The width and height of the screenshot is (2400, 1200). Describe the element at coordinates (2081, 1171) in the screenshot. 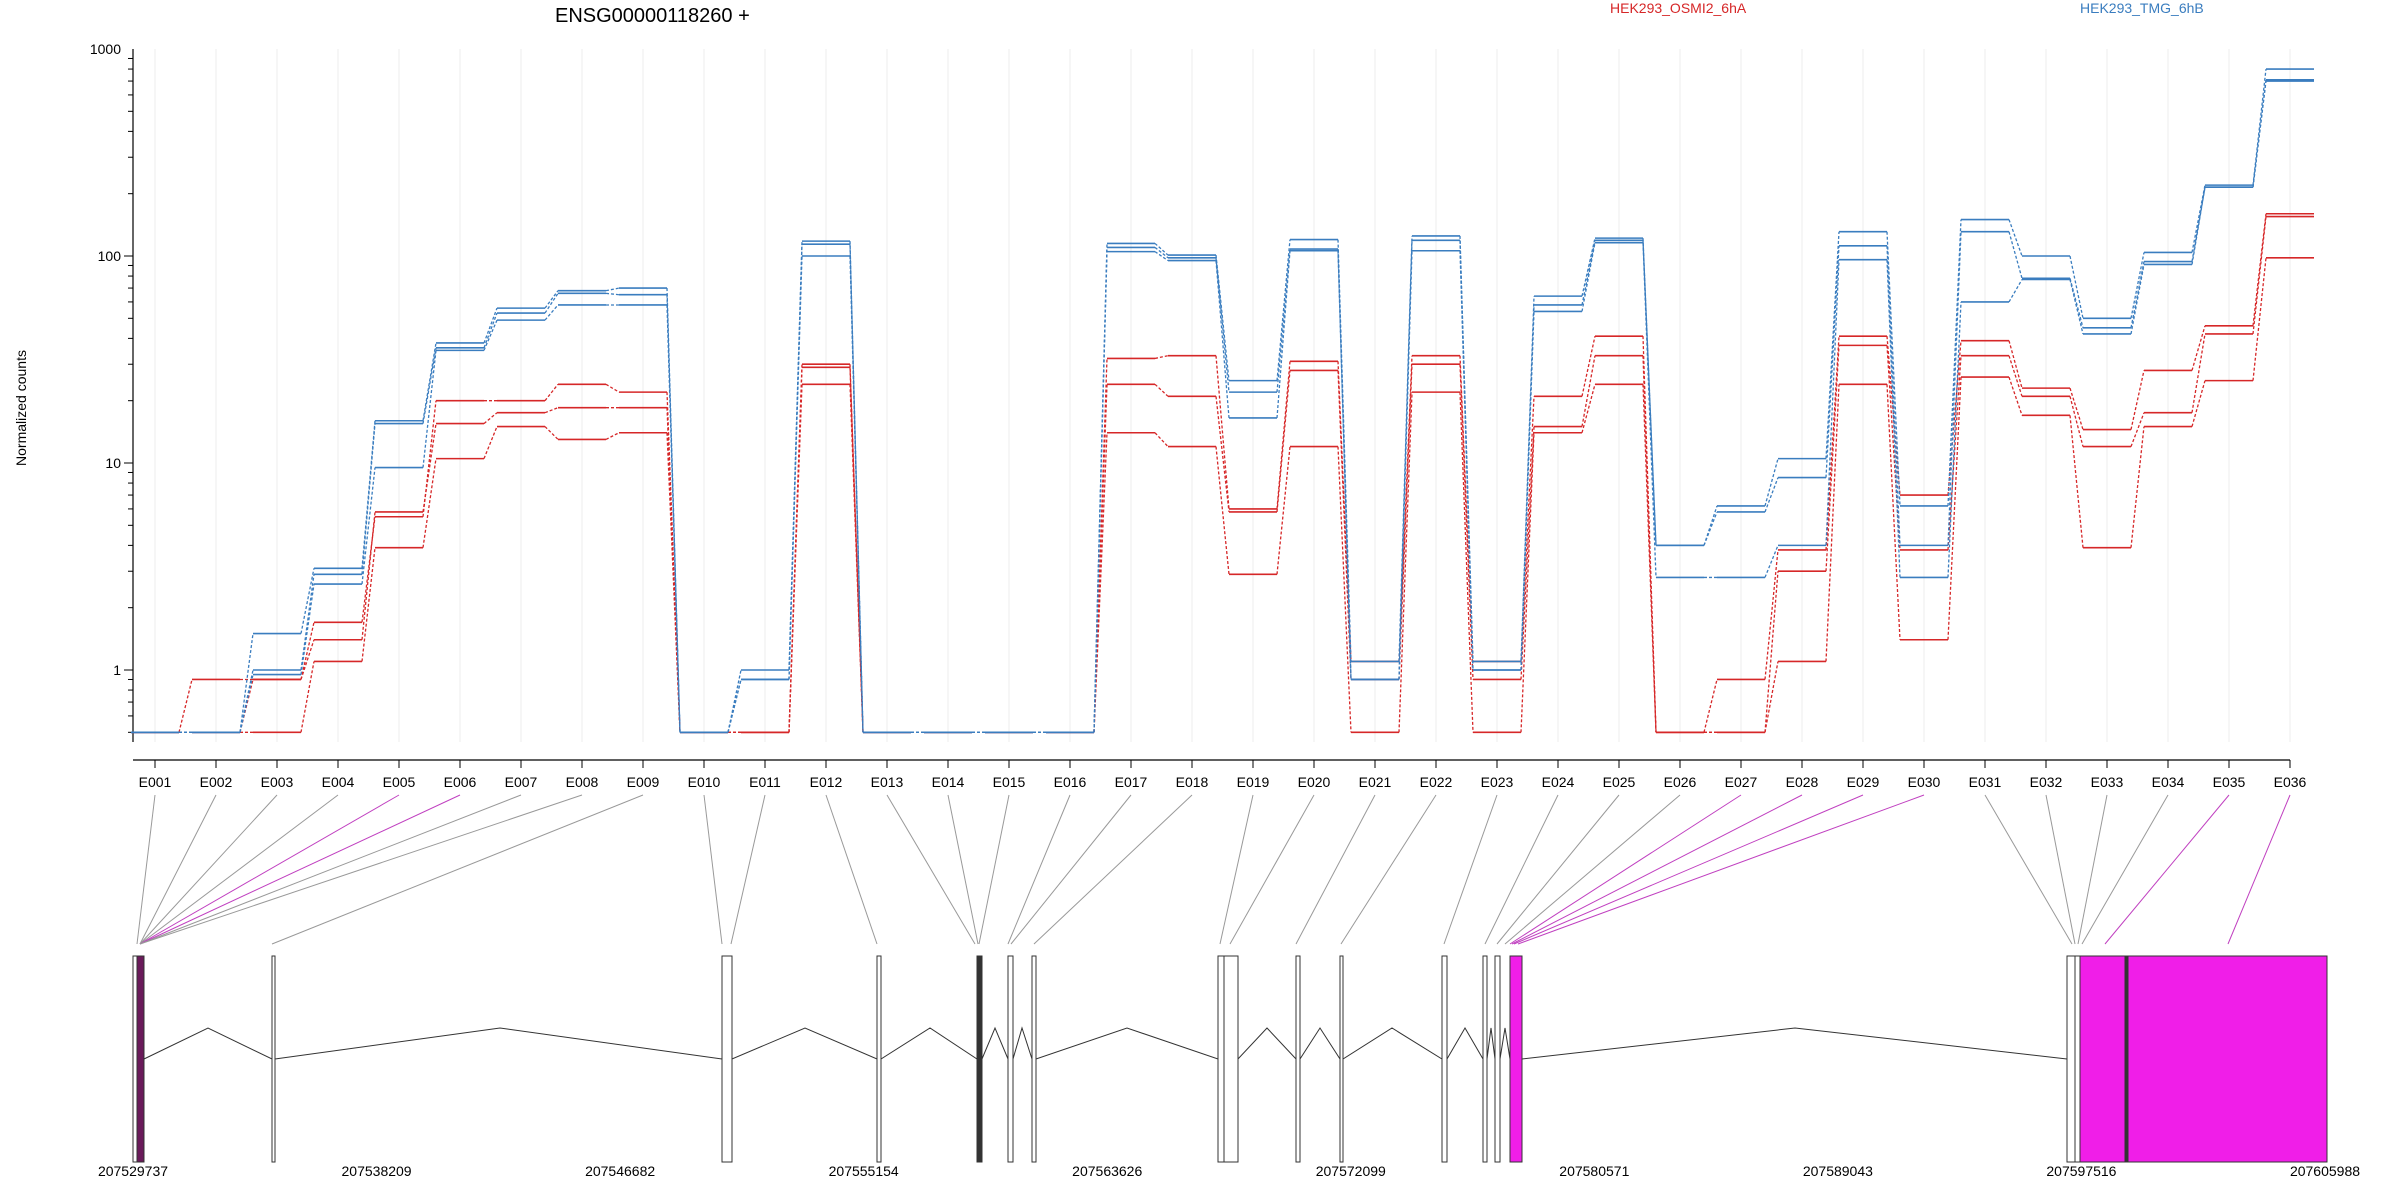

I see `genomic-tick-label: 207597516` at that location.